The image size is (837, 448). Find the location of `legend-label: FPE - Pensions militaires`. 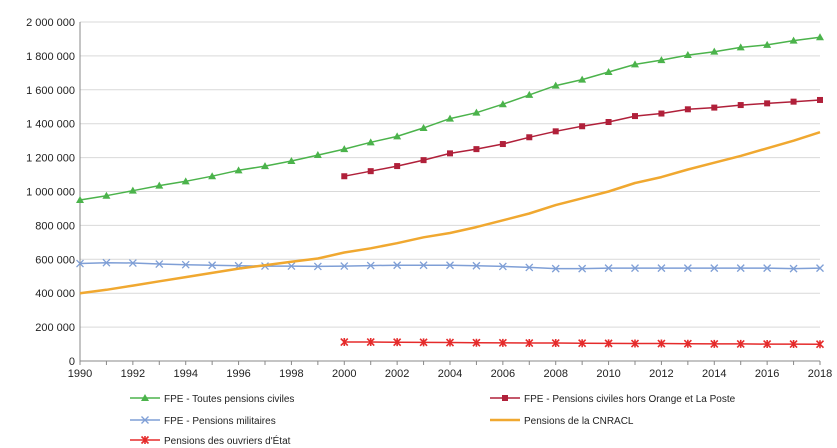

legend-label: FPE - Pensions militaires is located at coordinates (220, 421).